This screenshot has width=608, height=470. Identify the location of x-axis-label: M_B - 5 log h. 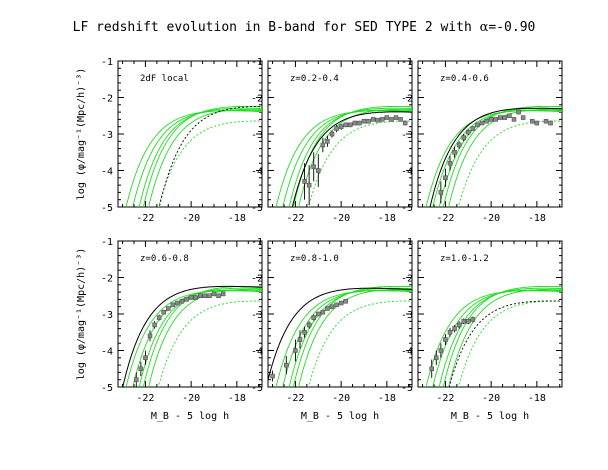
(190, 416).